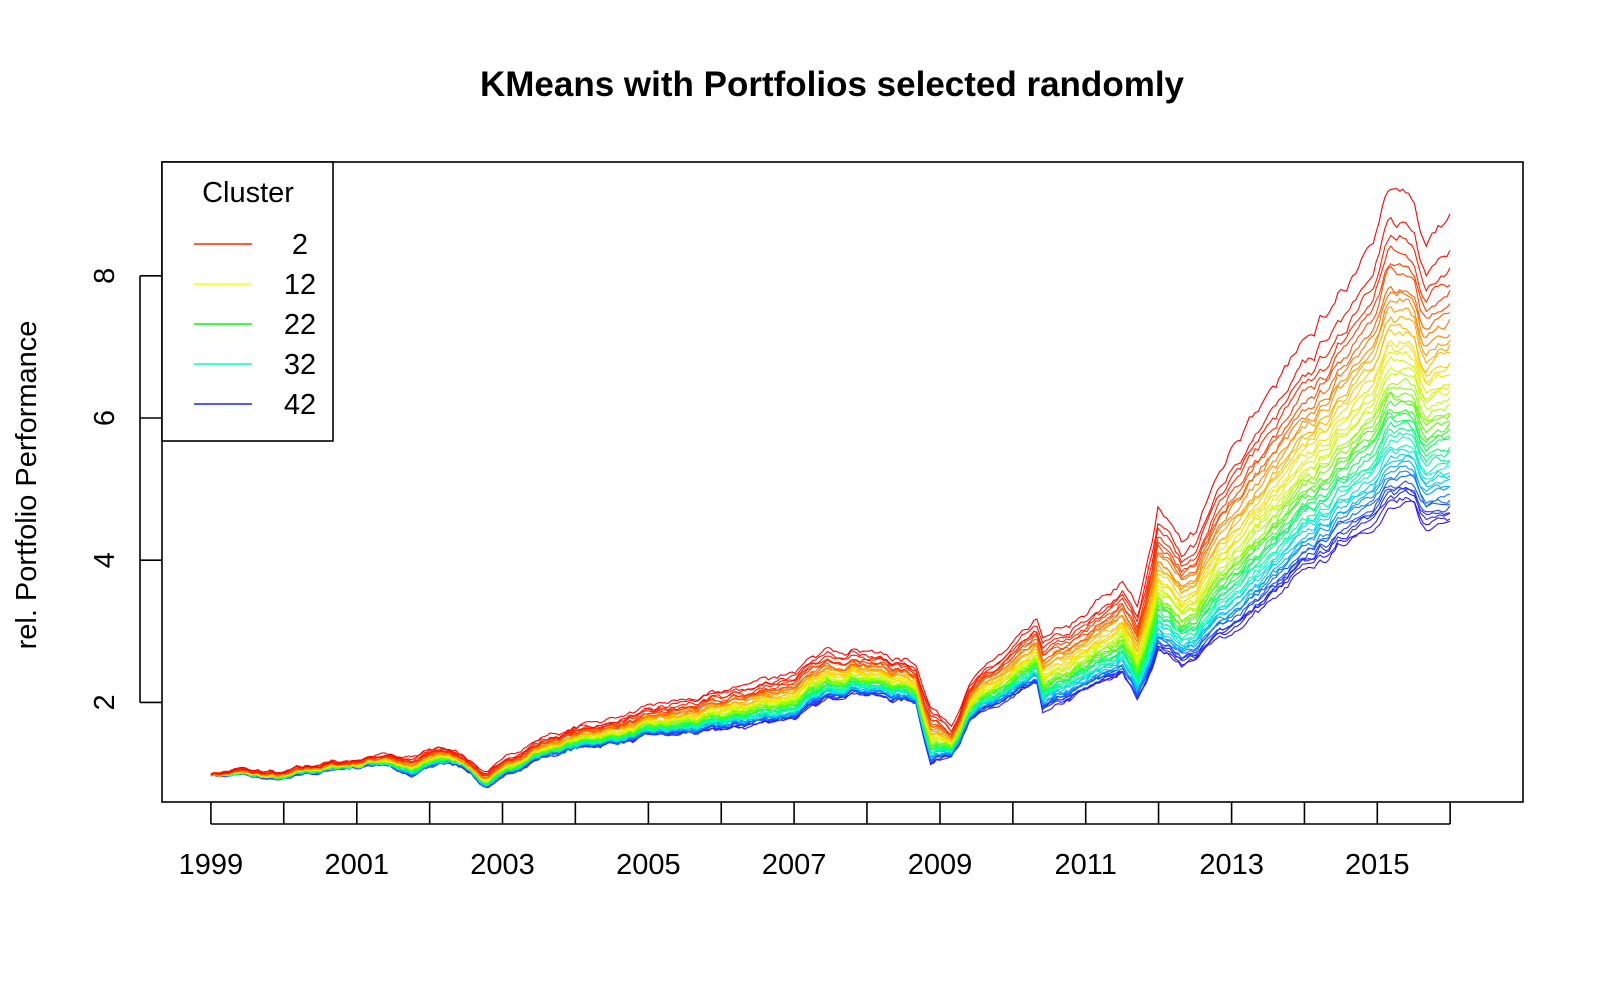 This screenshot has width=1600, height=1000. What do you see at coordinates (211, 865) in the screenshot?
I see `x-tick-label: 1999` at bounding box center [211, 865].